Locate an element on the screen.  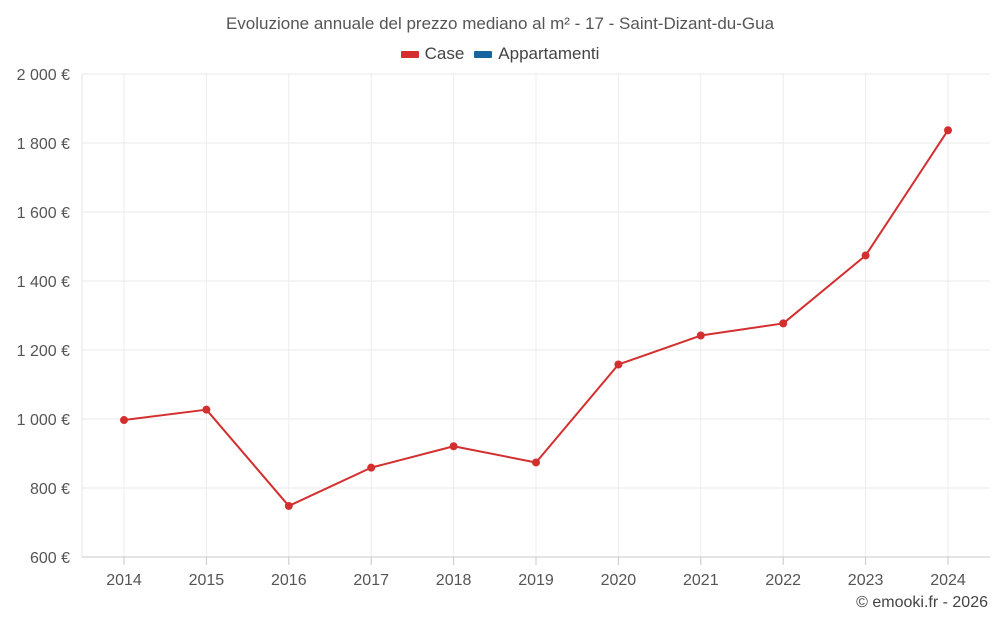
x-tick-label: 2014 is located at coordinates (124, 580).